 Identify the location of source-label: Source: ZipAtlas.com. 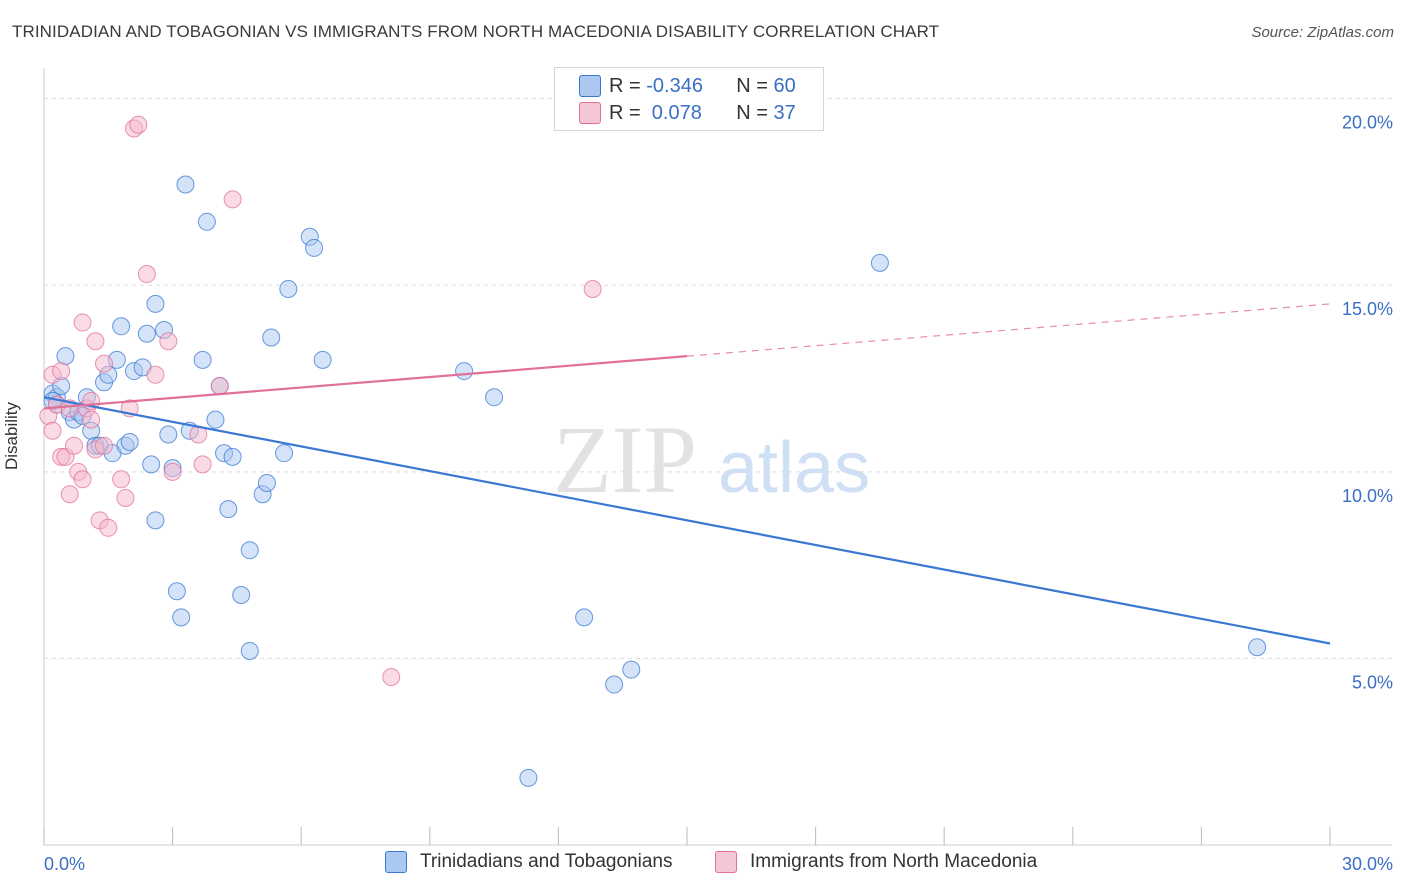
(1322, 32).